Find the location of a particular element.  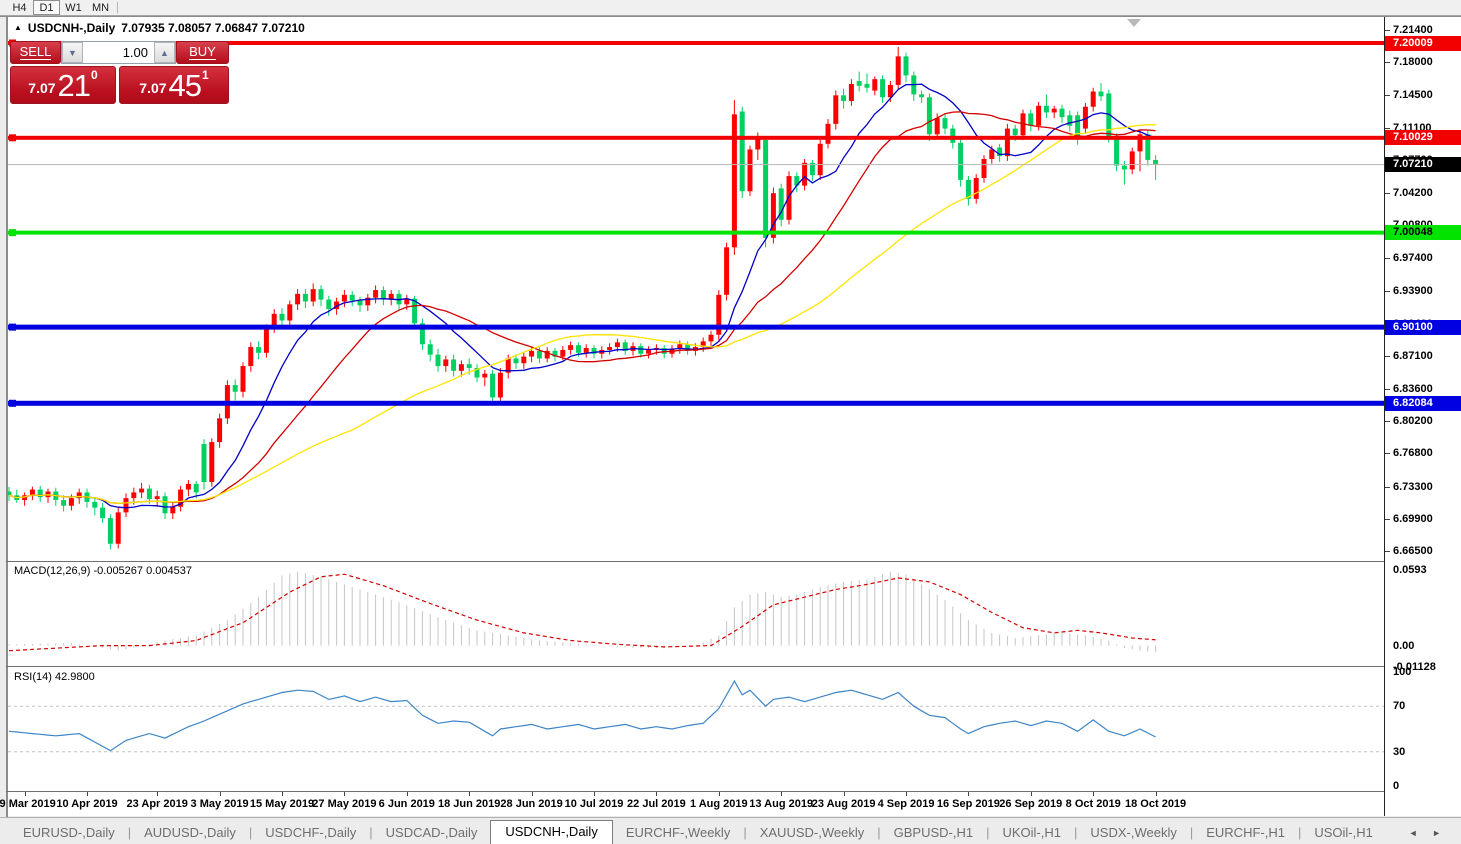

price-tick-6.73300: 6.73300 is located at coordinates (1423, 487).